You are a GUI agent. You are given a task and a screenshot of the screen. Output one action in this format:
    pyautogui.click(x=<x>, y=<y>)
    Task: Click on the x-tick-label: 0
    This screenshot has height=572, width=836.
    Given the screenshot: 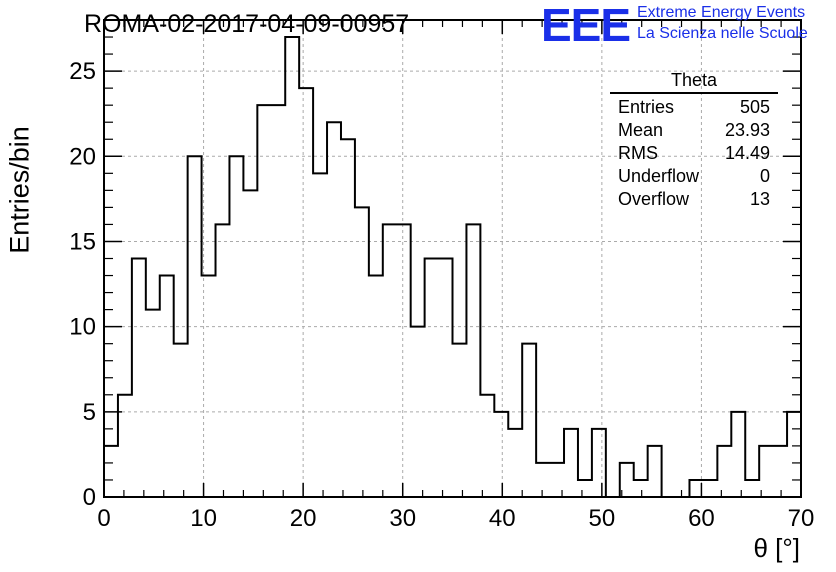 What is the action you would take?
    pyautogui.click(x=103, y=518)
    